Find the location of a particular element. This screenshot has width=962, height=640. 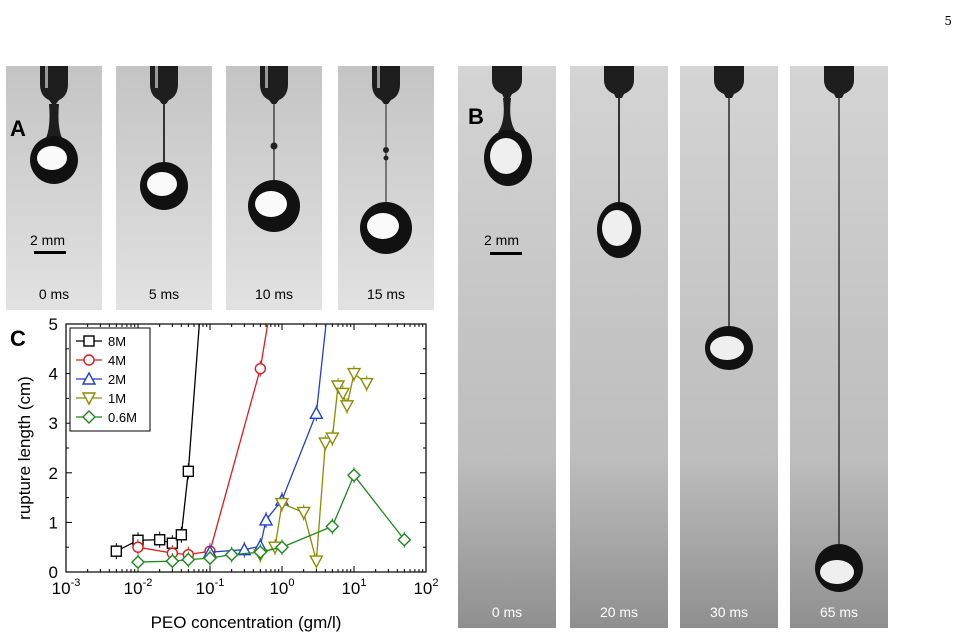

series-0.6M is located at coordinates (271, 519).